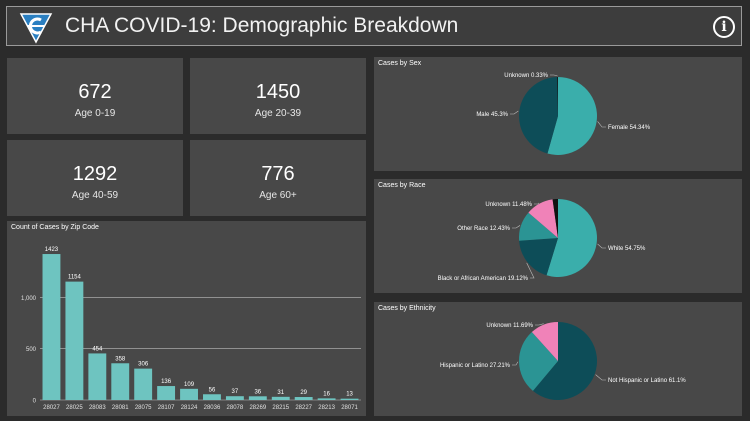 Image resolution: width=750 pixels, height=421 pixels. Describe the element at coordinates (508, 205) in the screenshot. I see `pie-label: Unknown 11.48%` at that location.